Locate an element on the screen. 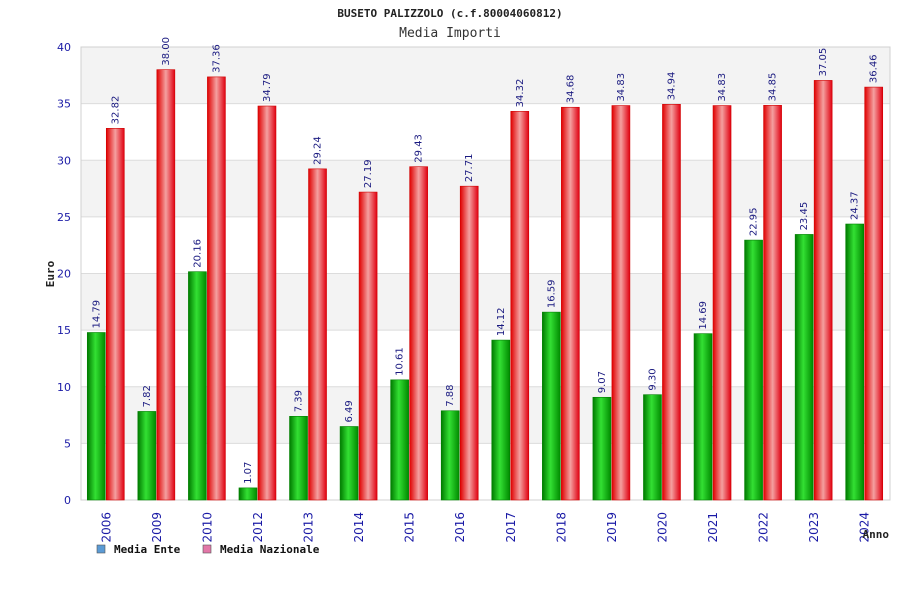 This screenshot has width=900, height=600. data-label: 37.36 is located at coordinates (216, 58).